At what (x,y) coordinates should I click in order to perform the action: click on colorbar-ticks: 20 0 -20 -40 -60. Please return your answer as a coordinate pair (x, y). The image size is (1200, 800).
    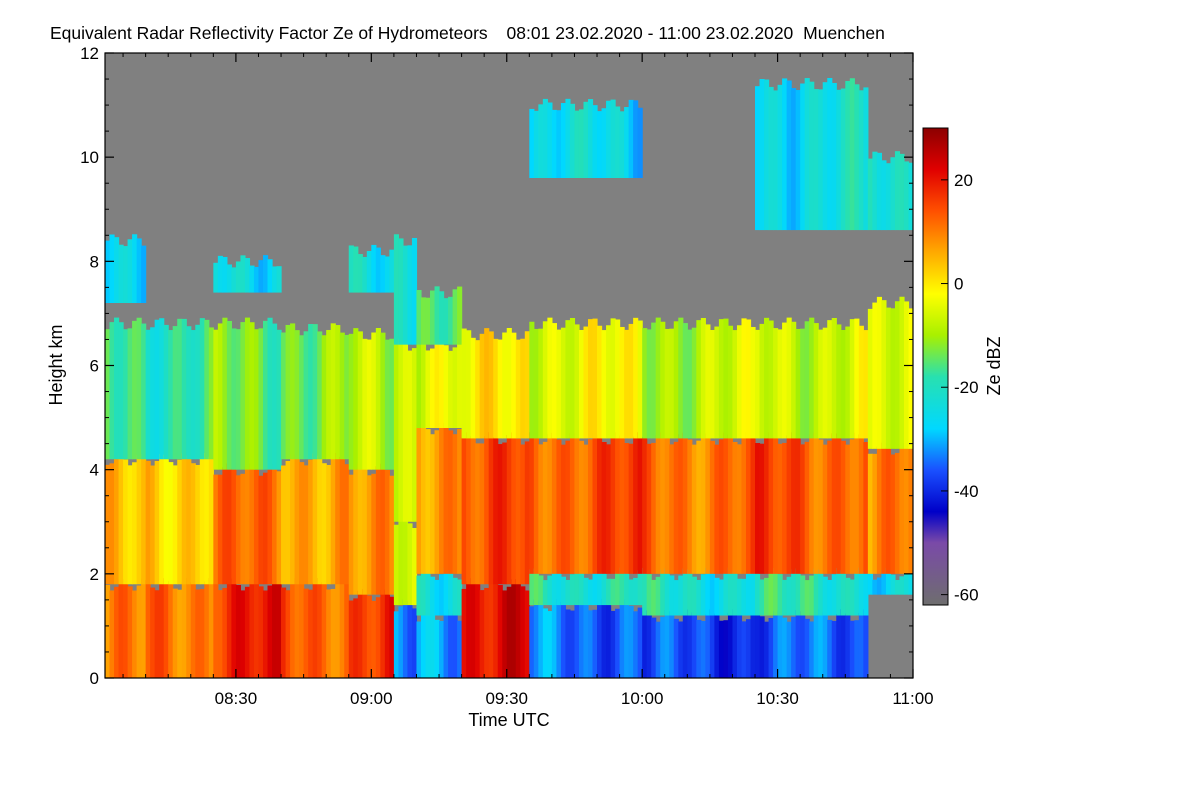
    Looking at the image, I should click on (960, 388).